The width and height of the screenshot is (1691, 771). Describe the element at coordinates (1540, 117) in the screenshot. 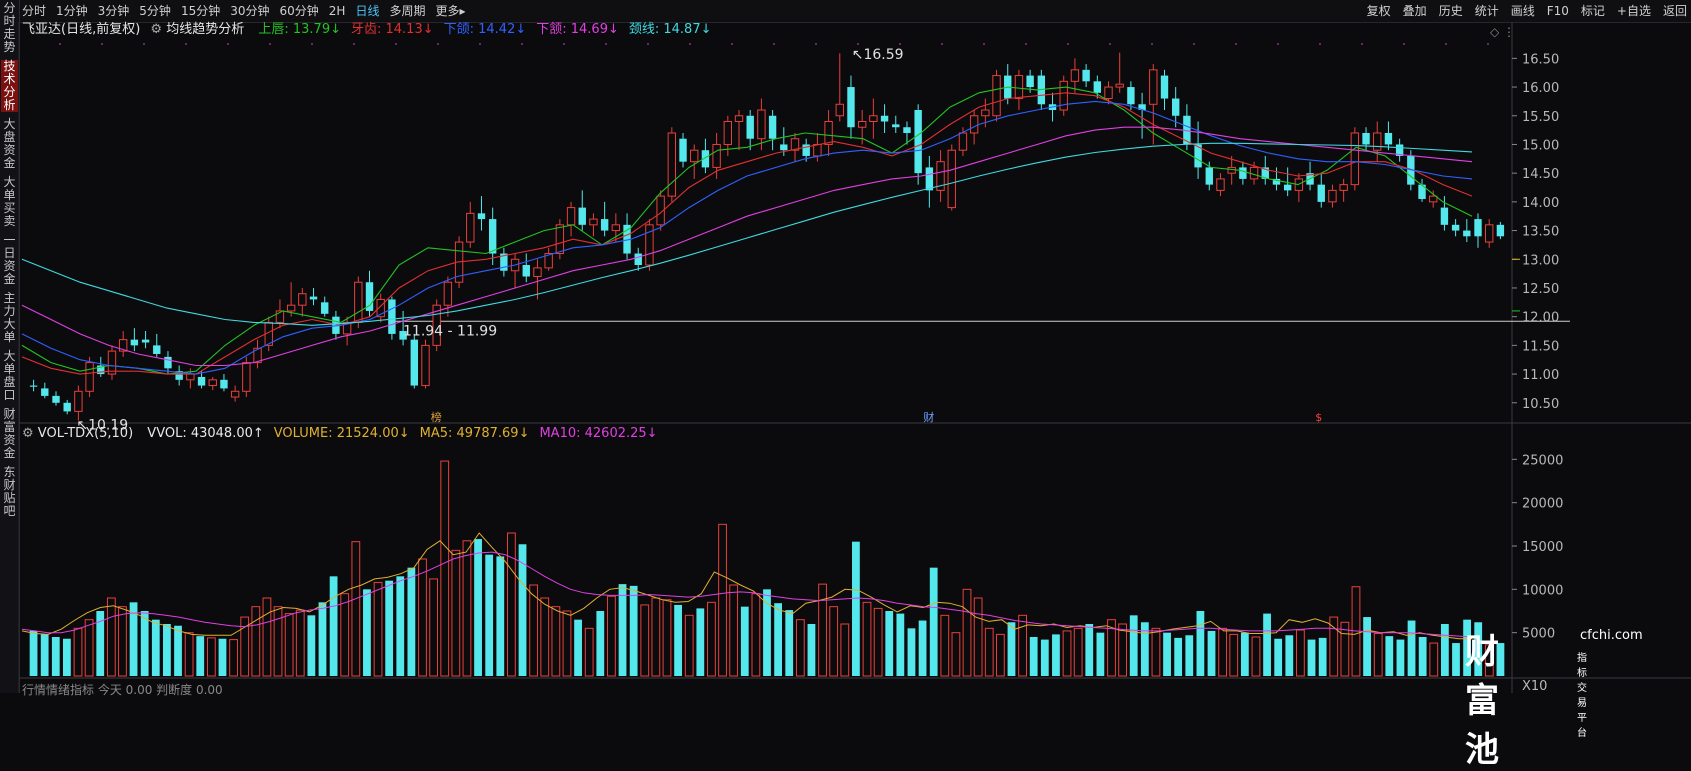

I see `price-tick-label-10: 15.50` at that location.